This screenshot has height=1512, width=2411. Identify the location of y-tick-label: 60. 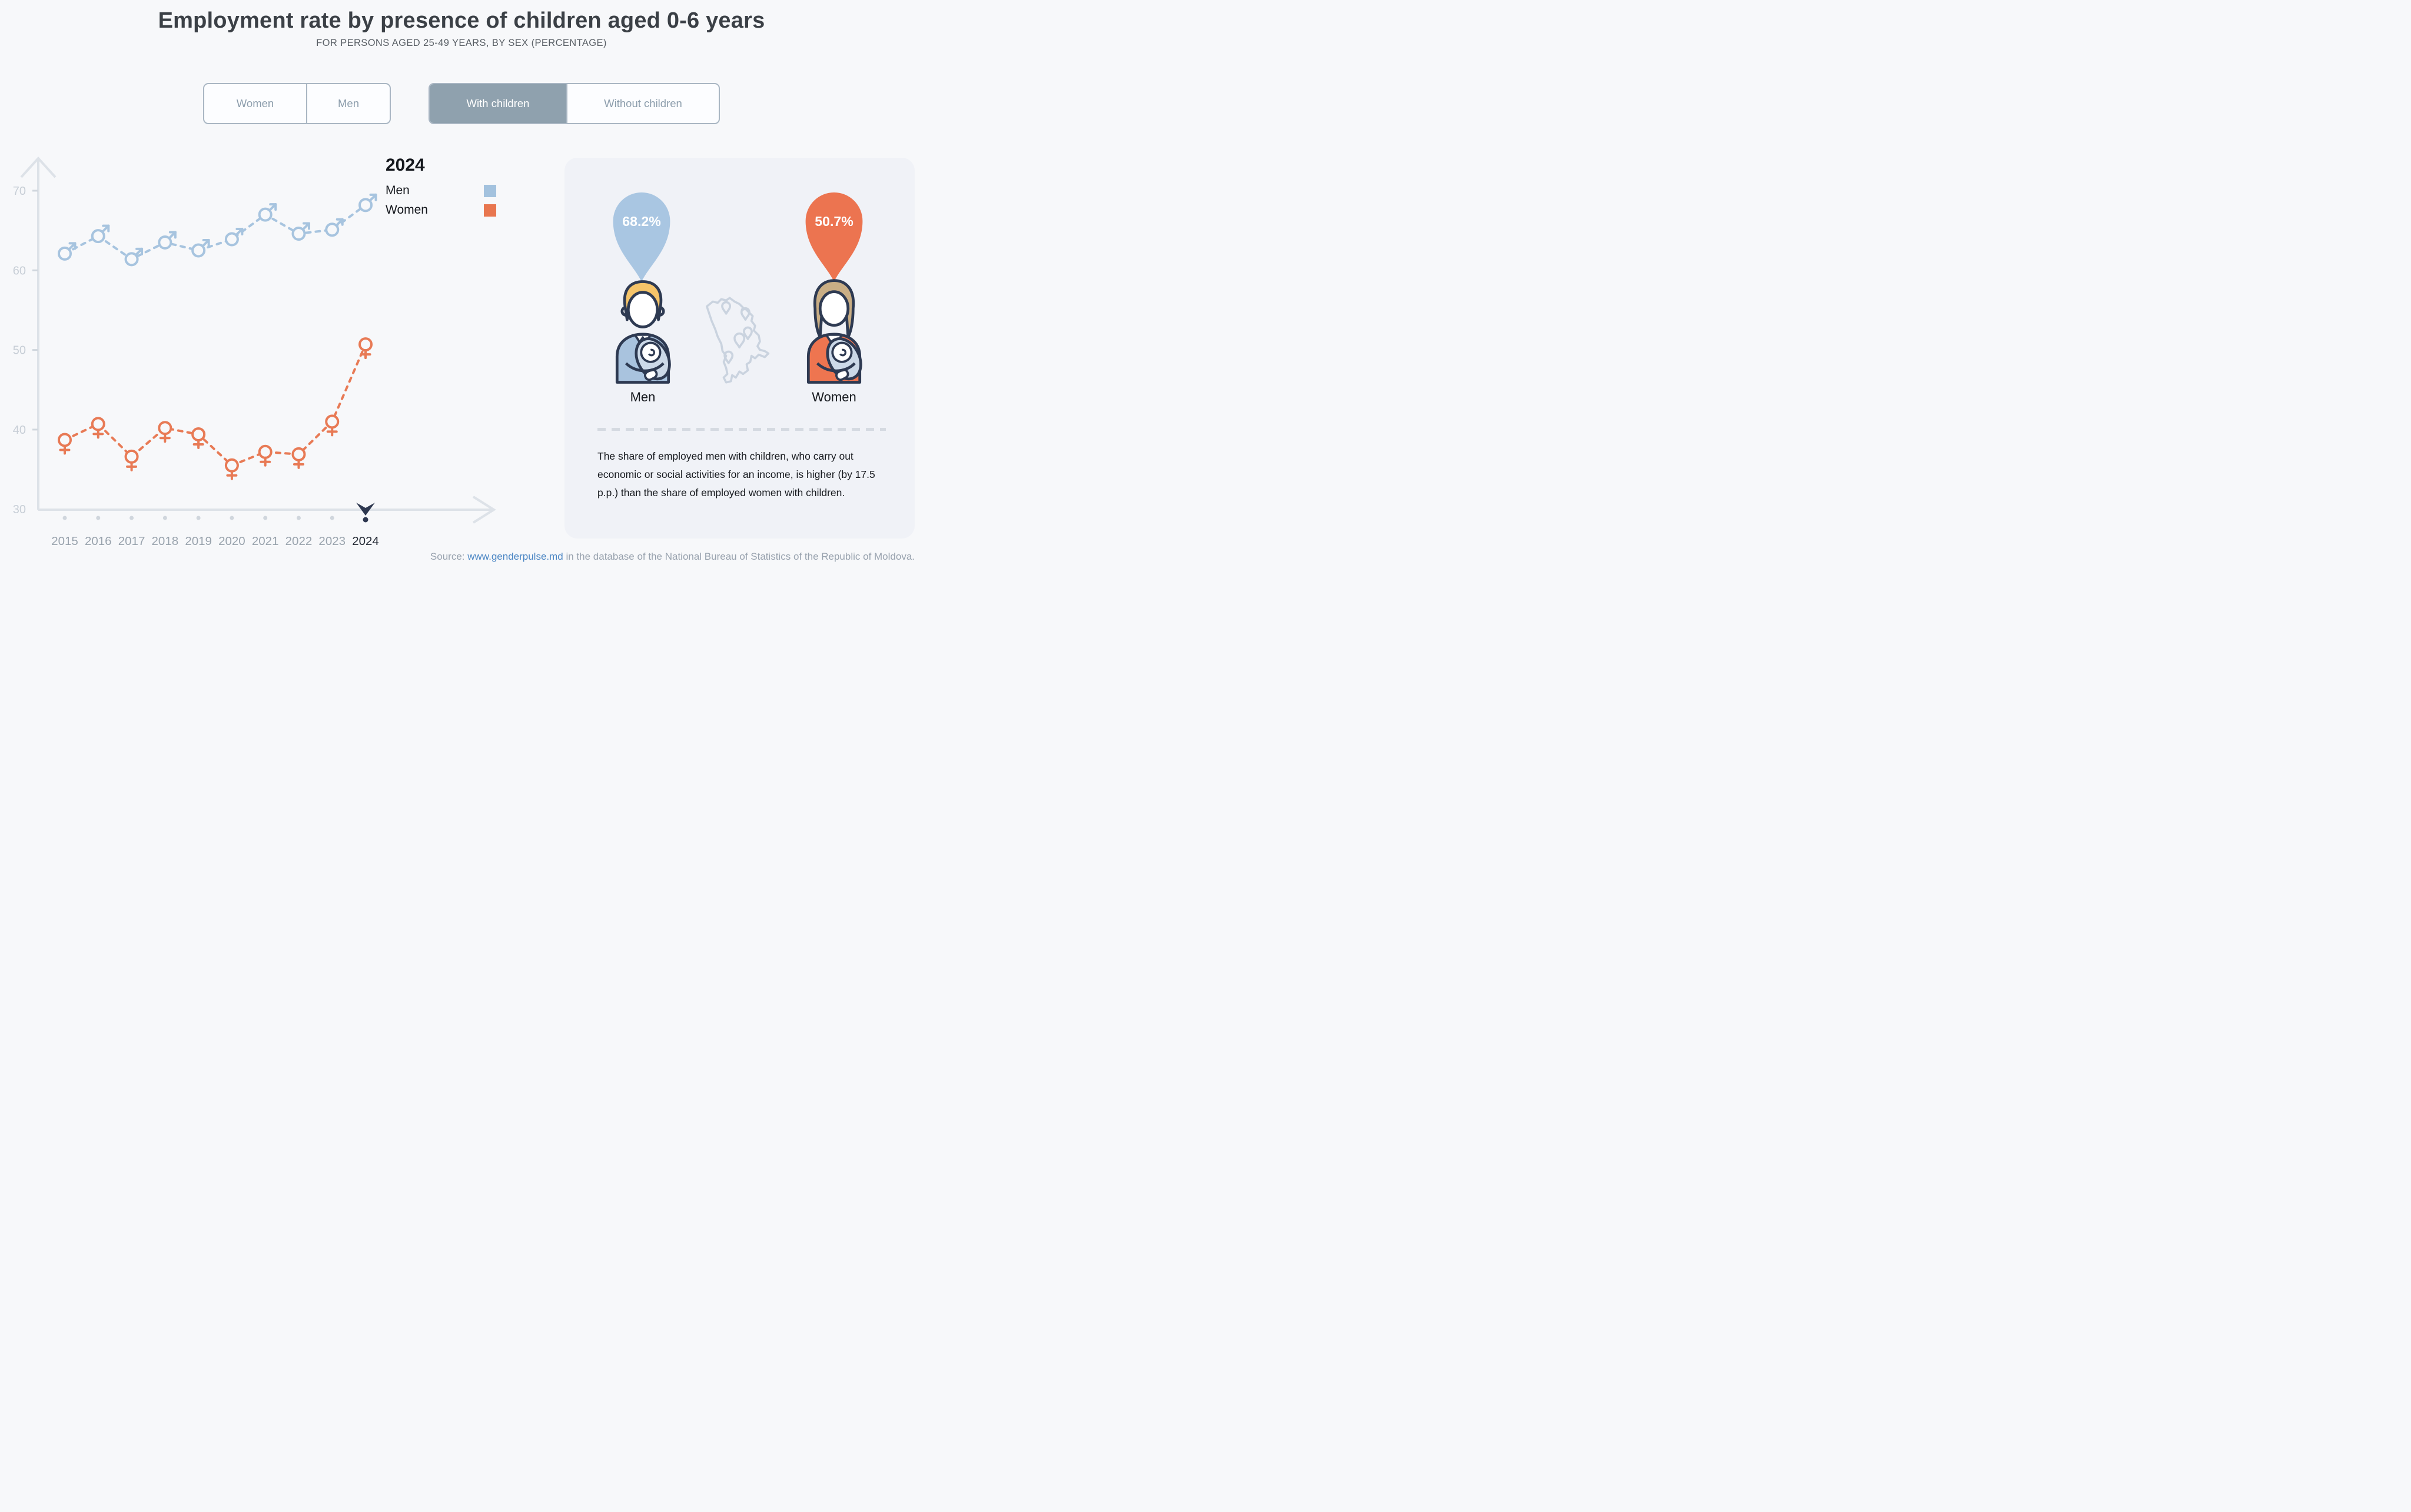
(19, 271).